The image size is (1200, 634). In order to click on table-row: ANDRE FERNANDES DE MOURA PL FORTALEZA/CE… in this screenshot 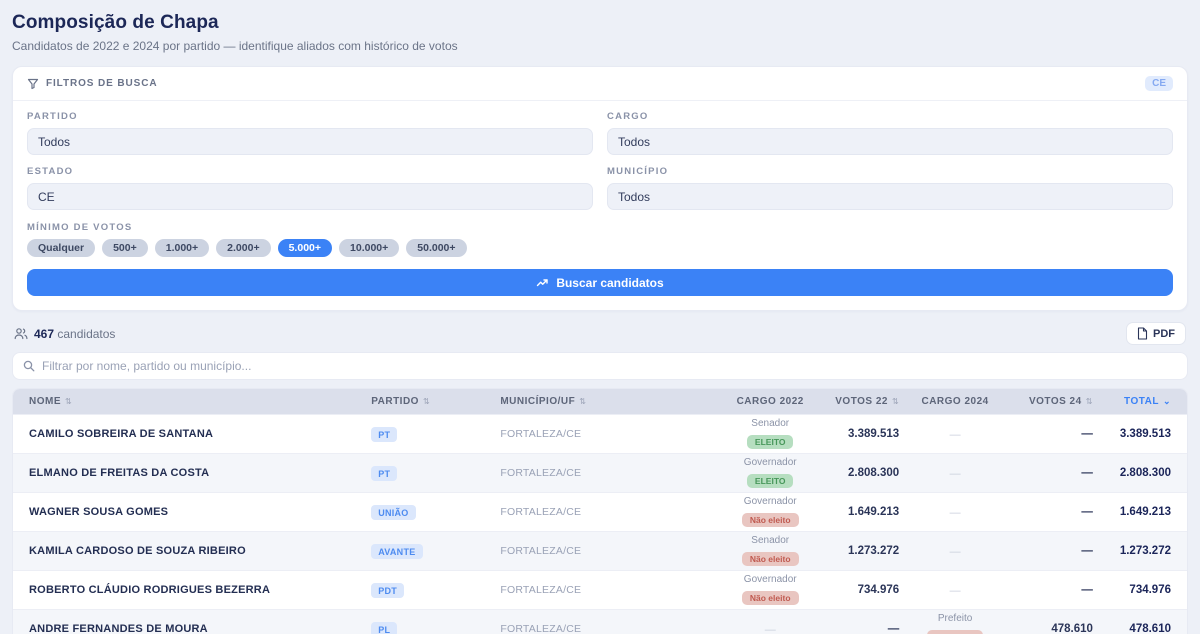, I will do `click(600, 621)`.